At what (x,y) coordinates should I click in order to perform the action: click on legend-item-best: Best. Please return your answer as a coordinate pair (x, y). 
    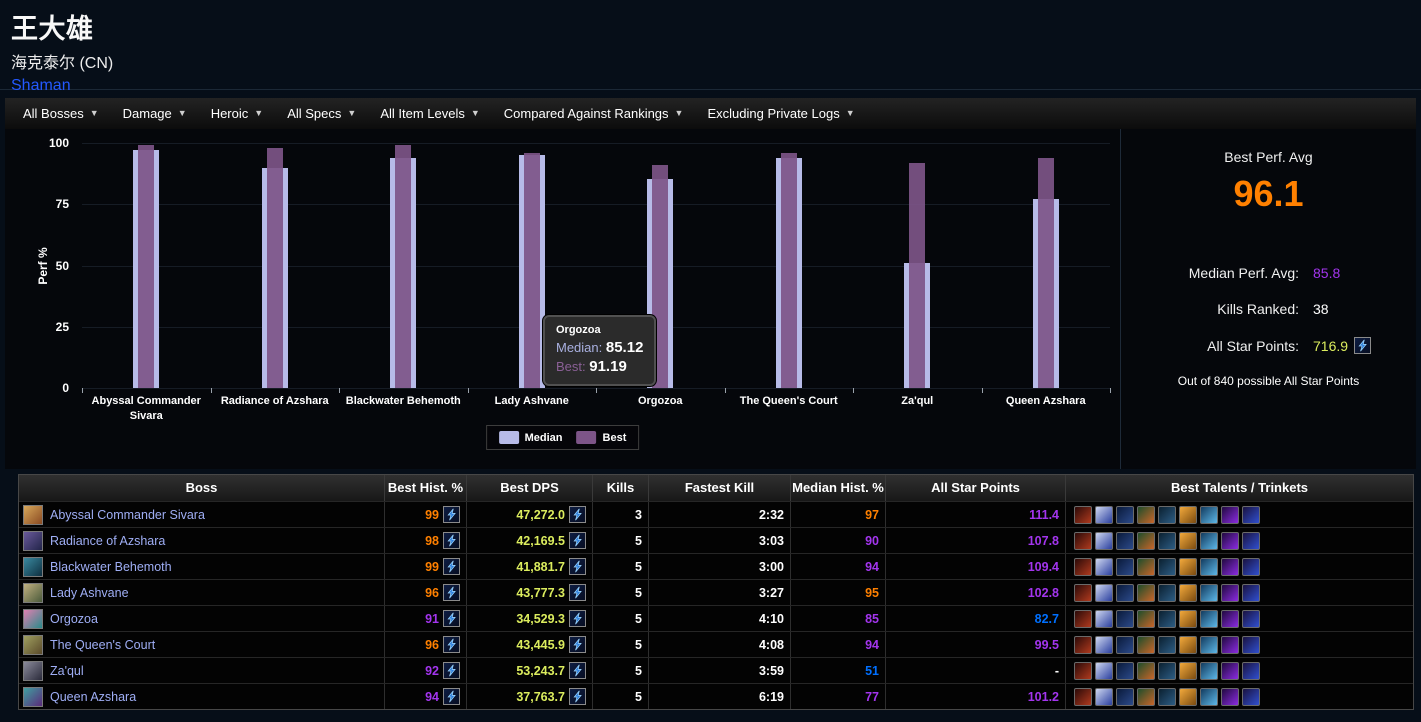
    Looking at the image, I should click on (601, 437).